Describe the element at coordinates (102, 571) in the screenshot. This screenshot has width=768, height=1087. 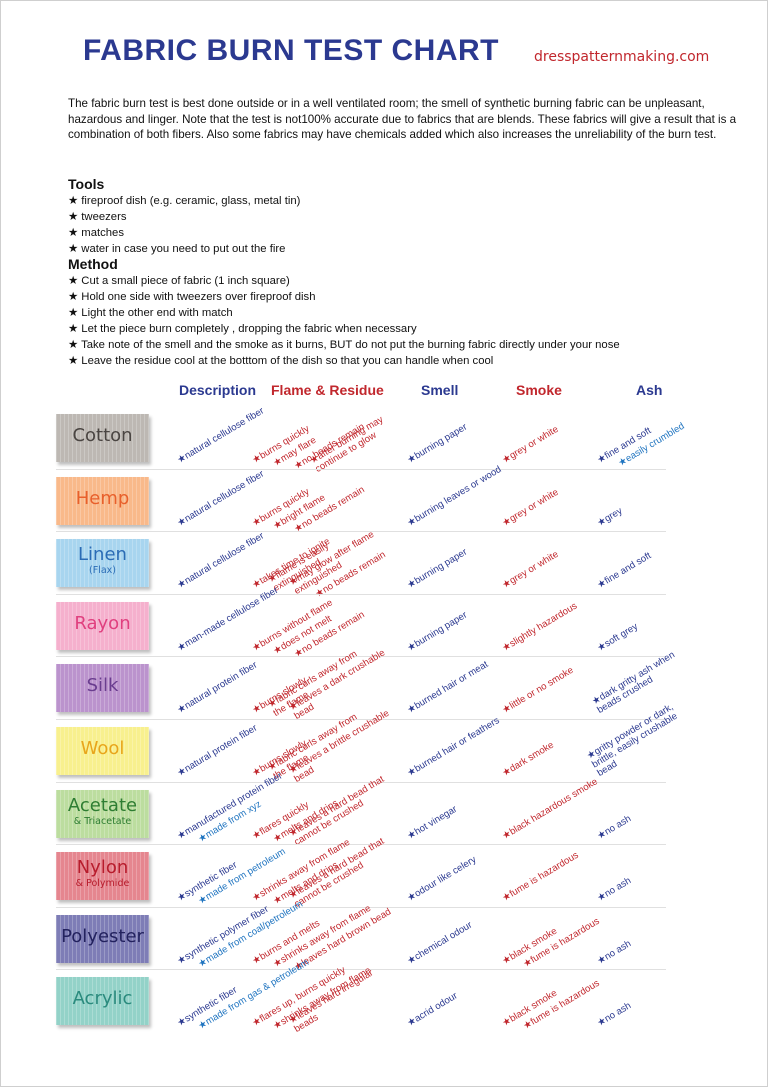
I see `fabric-subname: (Flax)` at that location.